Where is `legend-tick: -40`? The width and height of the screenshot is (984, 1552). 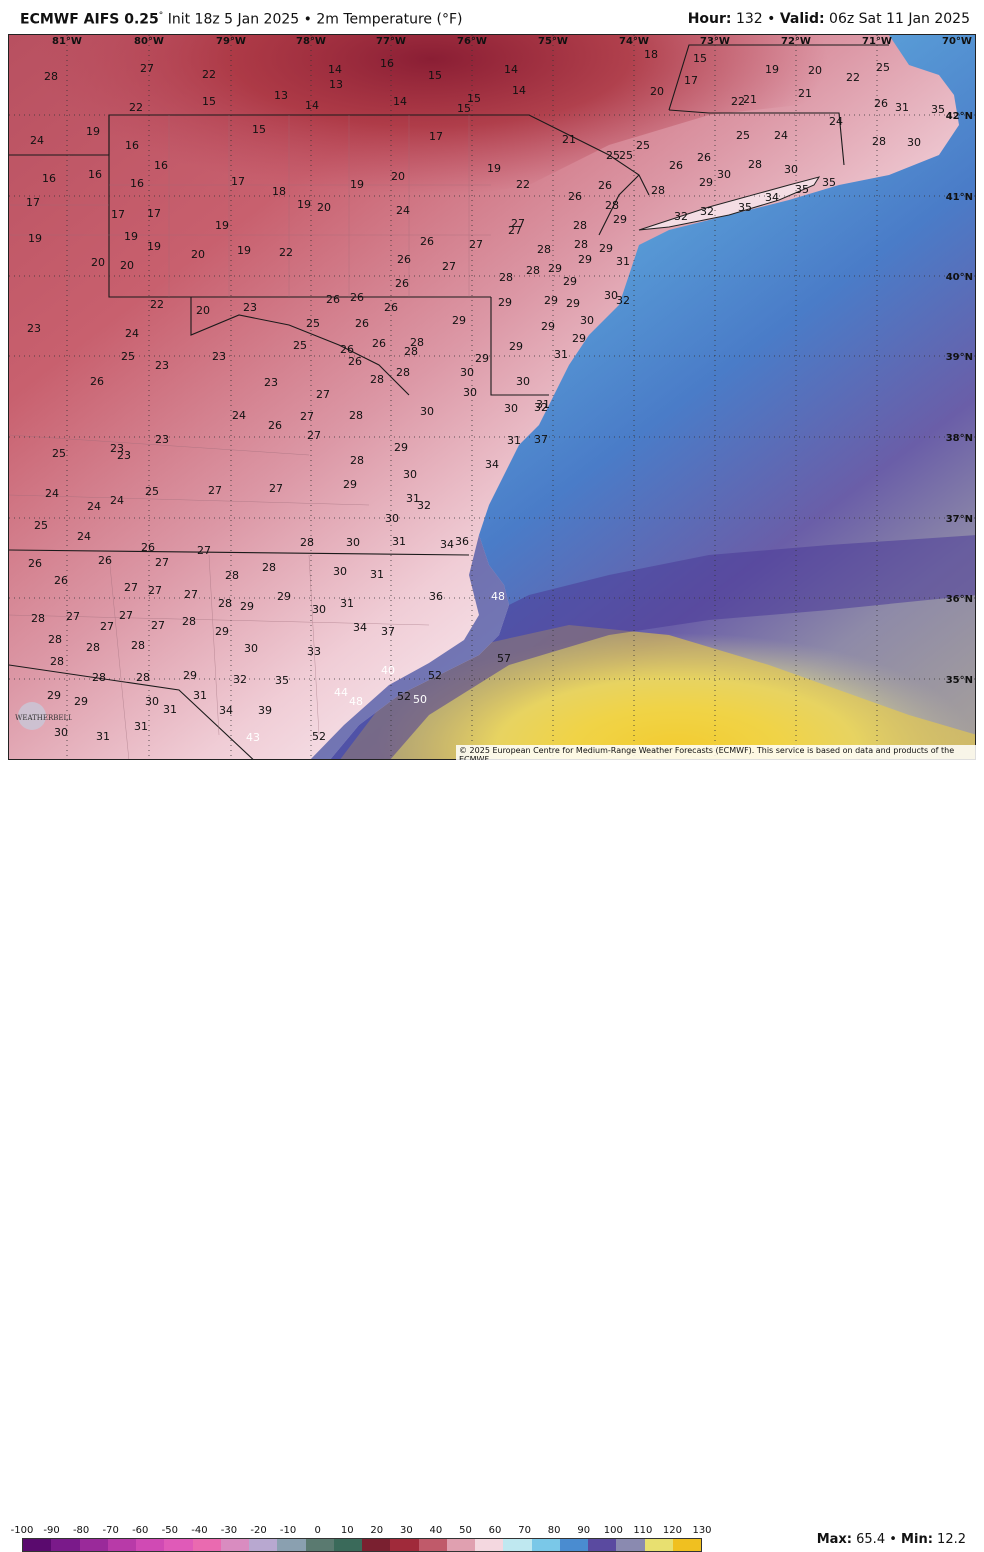 legend-tick: -40 is located at coordinates (199, 1530).